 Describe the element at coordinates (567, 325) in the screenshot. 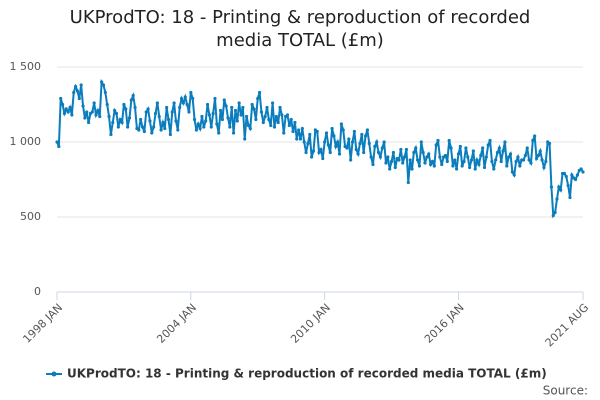

I see `x-tick-label: 2021 AUG` at that location.